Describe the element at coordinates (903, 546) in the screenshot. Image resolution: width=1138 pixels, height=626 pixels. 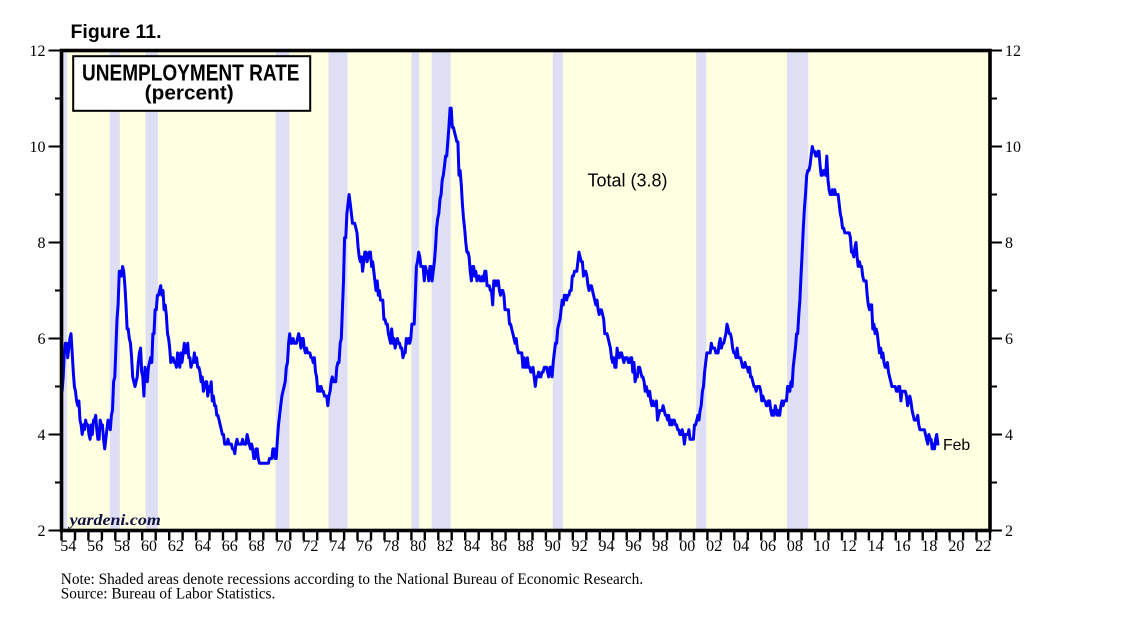
I see `svg-text: 16` at that location.